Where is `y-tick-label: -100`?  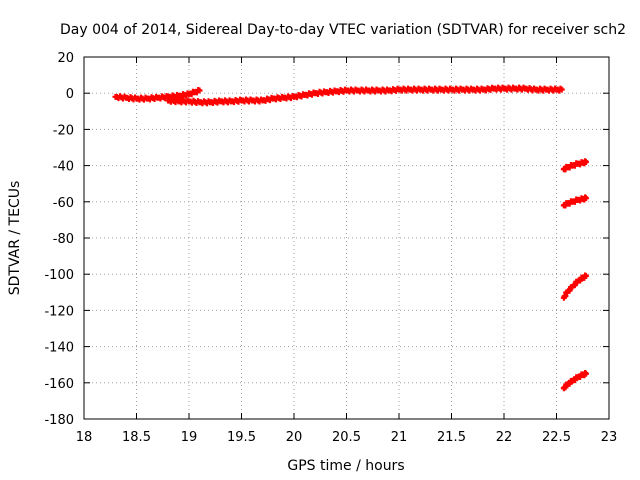 y-tick-label: -100 is located at coordinates (59, 275).